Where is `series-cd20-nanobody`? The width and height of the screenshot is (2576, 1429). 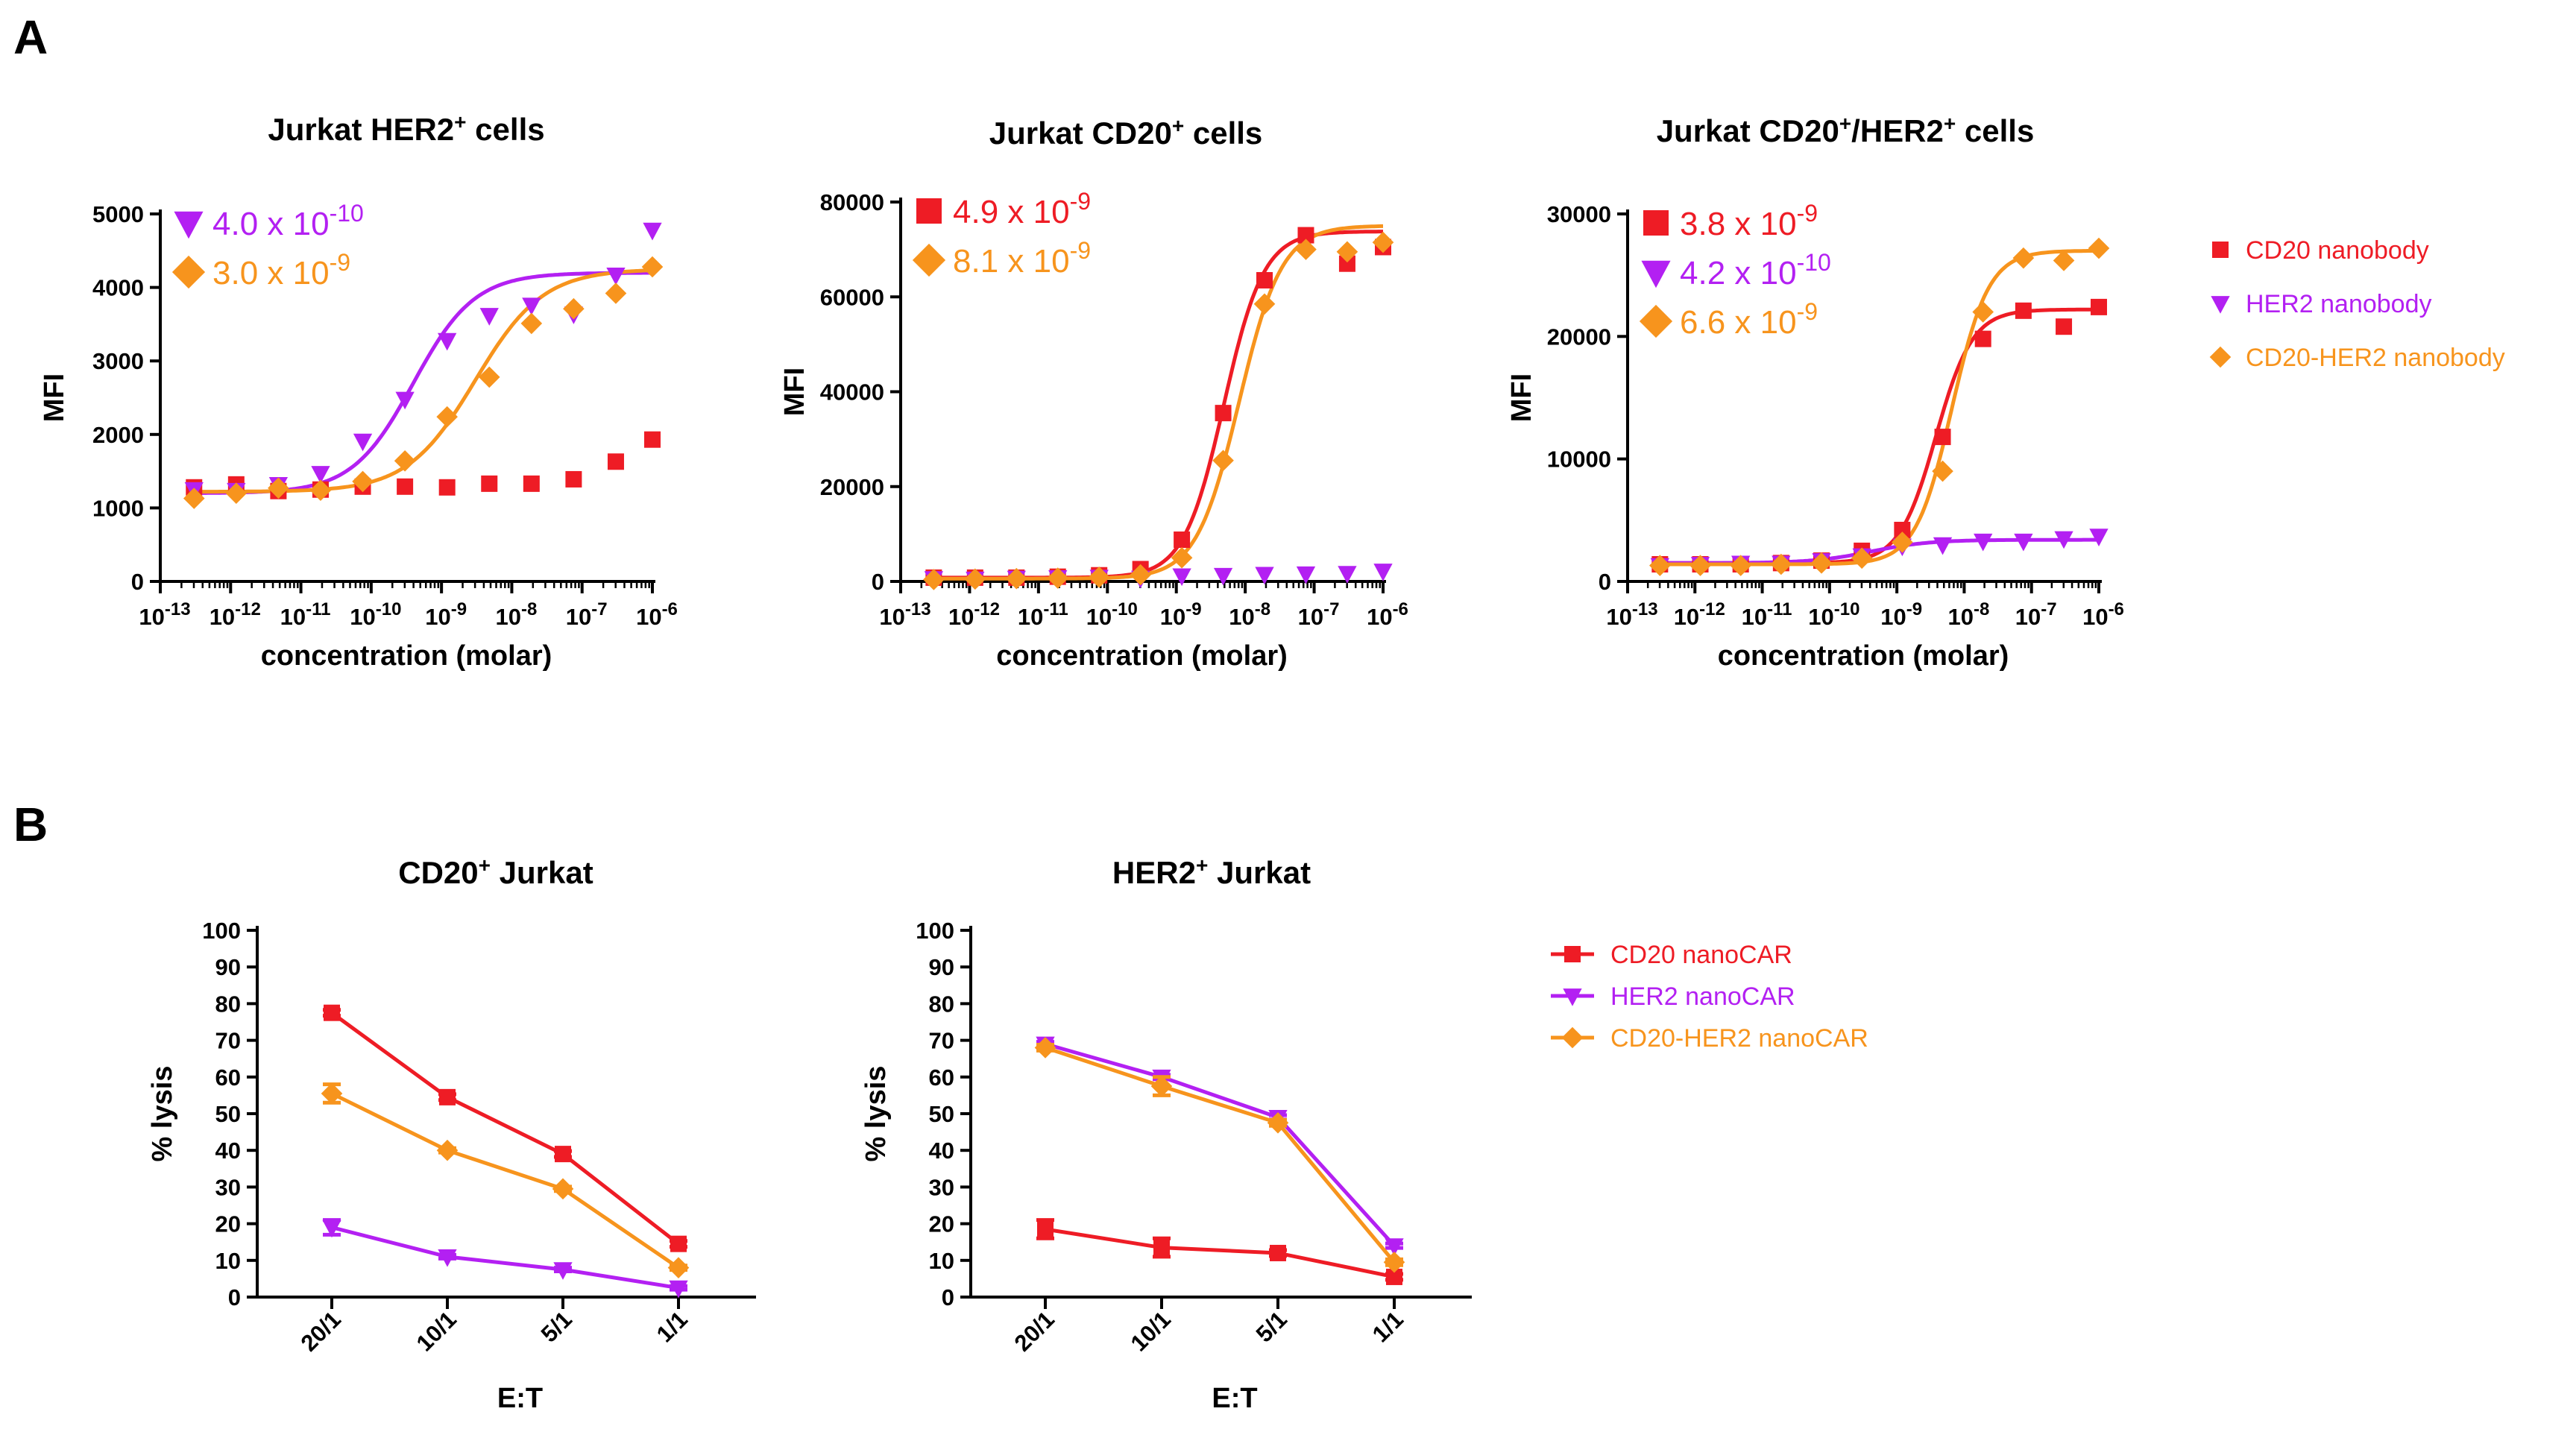 series-cd20-nanobody is located at coordinates (1158, 406).